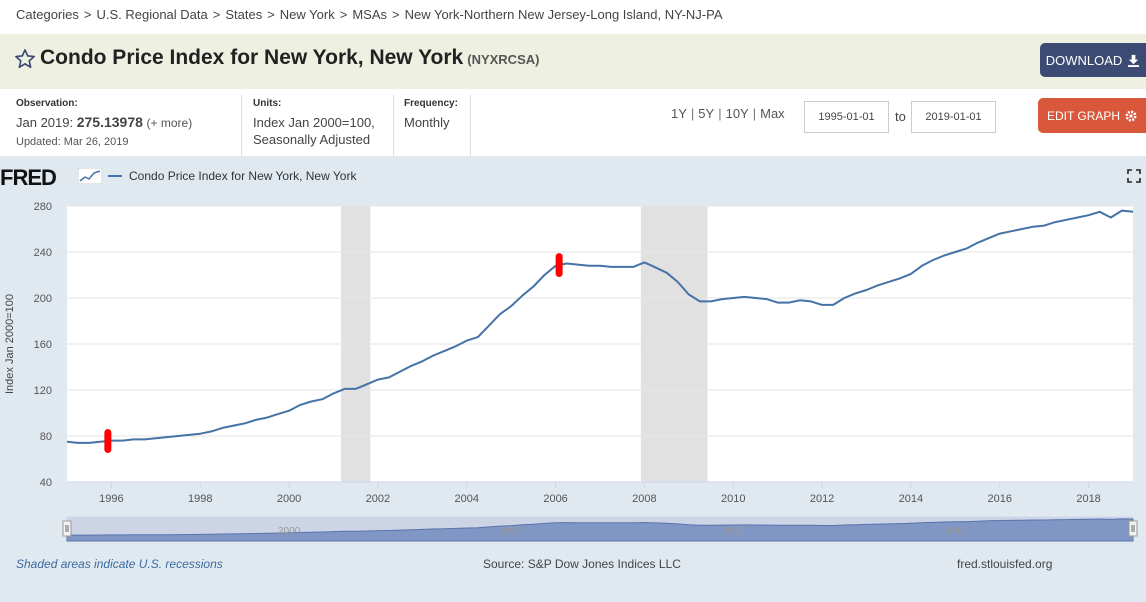  Describe the element at coordinates (953, 117) in the screenshot. I see `date-to-input` at that location.